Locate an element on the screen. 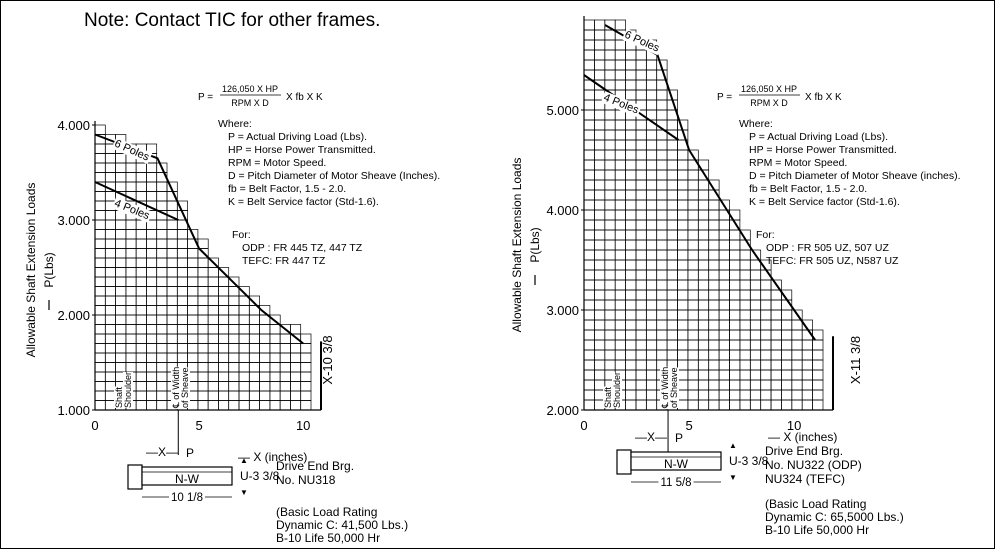 The width and height of the screenshot is (995, 549). for-line: ODP : FR 505 UZ, 507 UZ is located at coordinates (828, 248).